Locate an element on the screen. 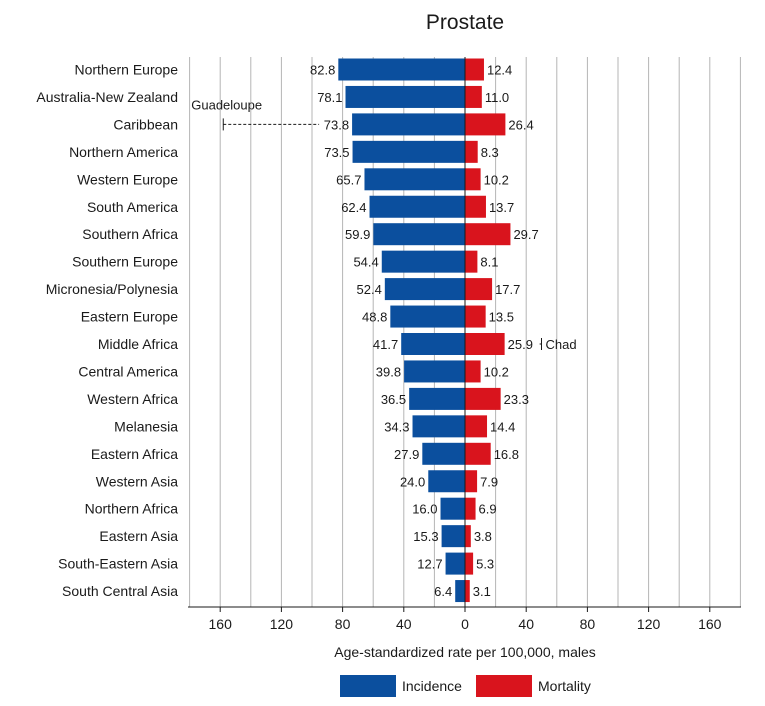  annotation-label: Chad is located at coordinates (561, 344).